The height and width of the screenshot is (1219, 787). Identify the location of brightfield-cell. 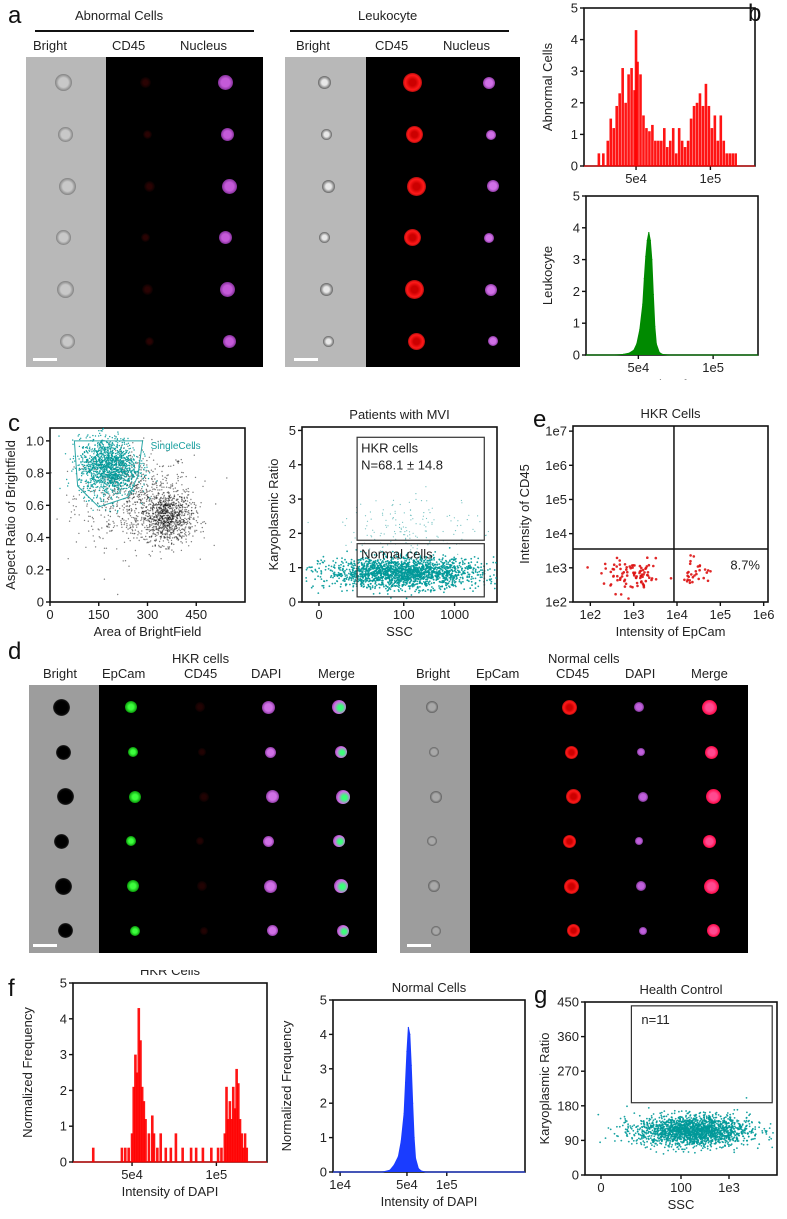
(63, 83).